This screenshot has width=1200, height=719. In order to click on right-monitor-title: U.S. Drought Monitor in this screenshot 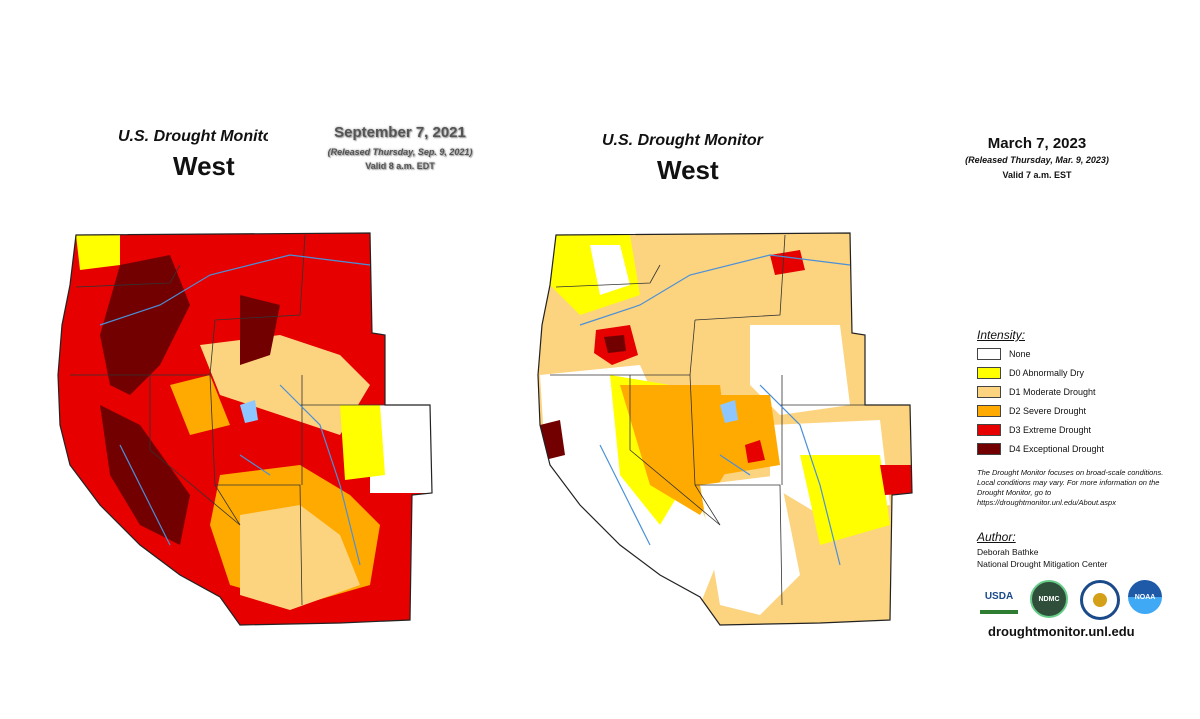, I will do `click(682, 140)`.